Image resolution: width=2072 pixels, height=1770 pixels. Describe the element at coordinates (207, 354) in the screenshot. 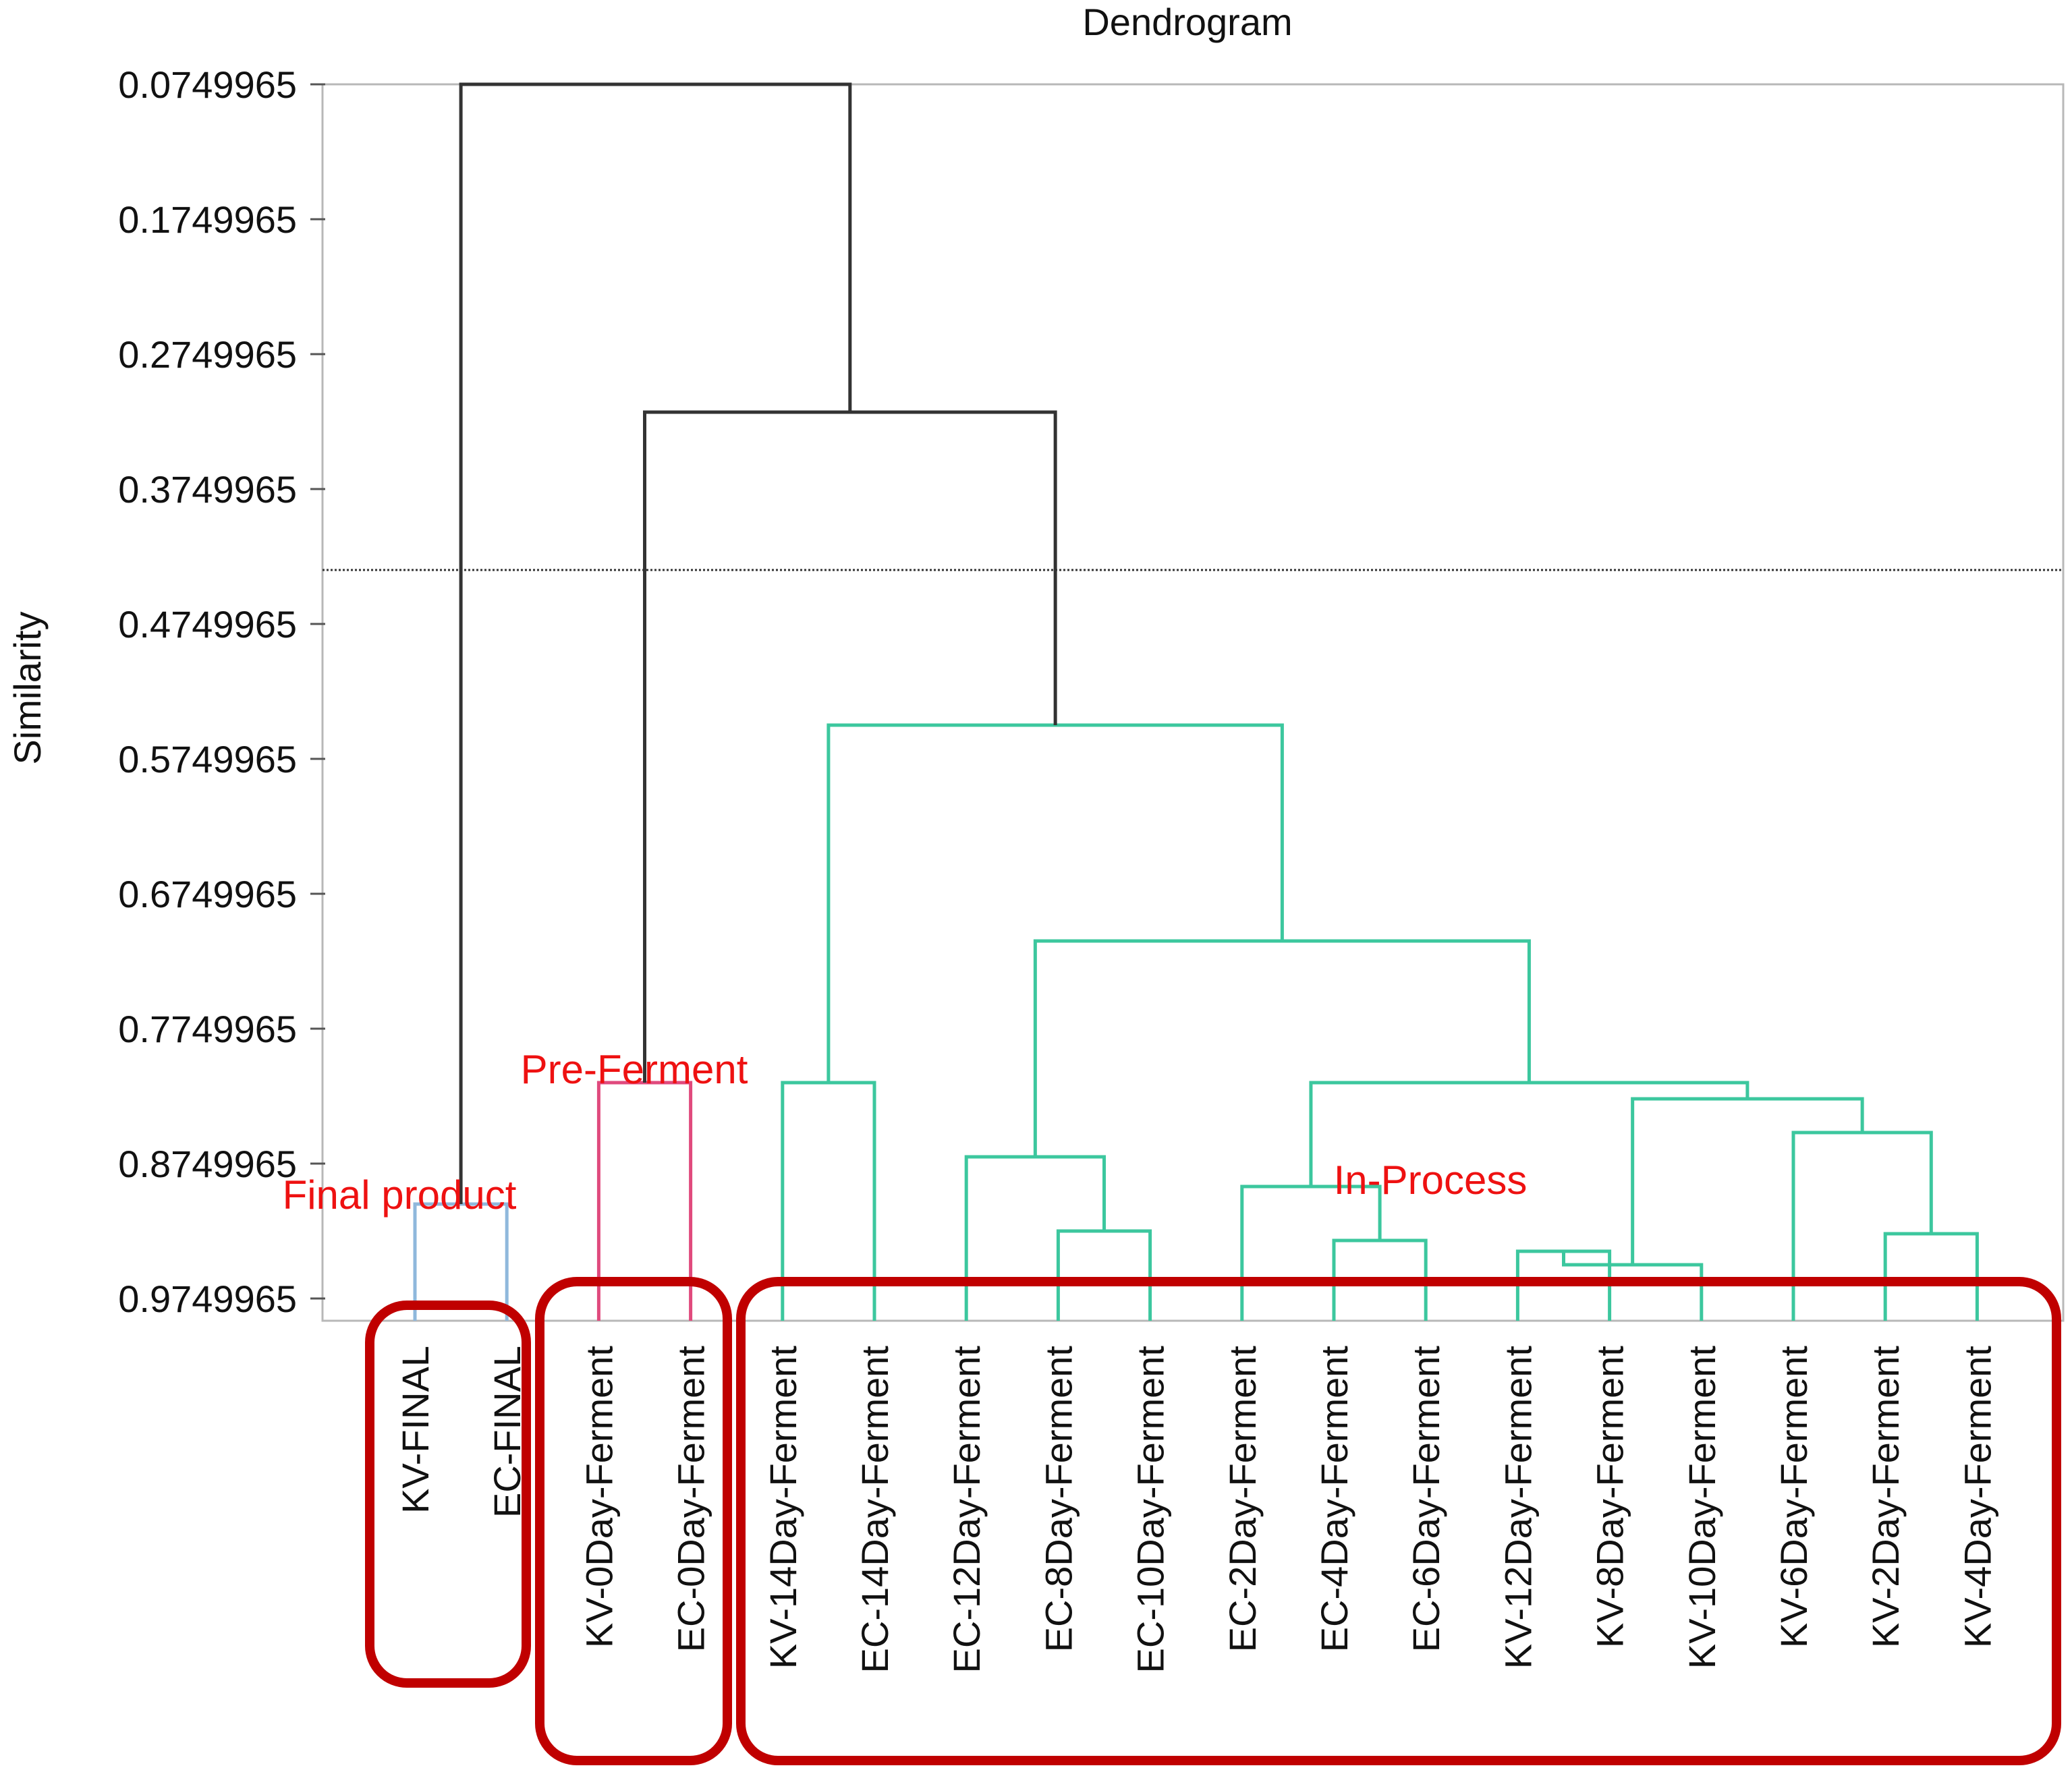

I see `y-tick-label: 0.2749965` at that location.